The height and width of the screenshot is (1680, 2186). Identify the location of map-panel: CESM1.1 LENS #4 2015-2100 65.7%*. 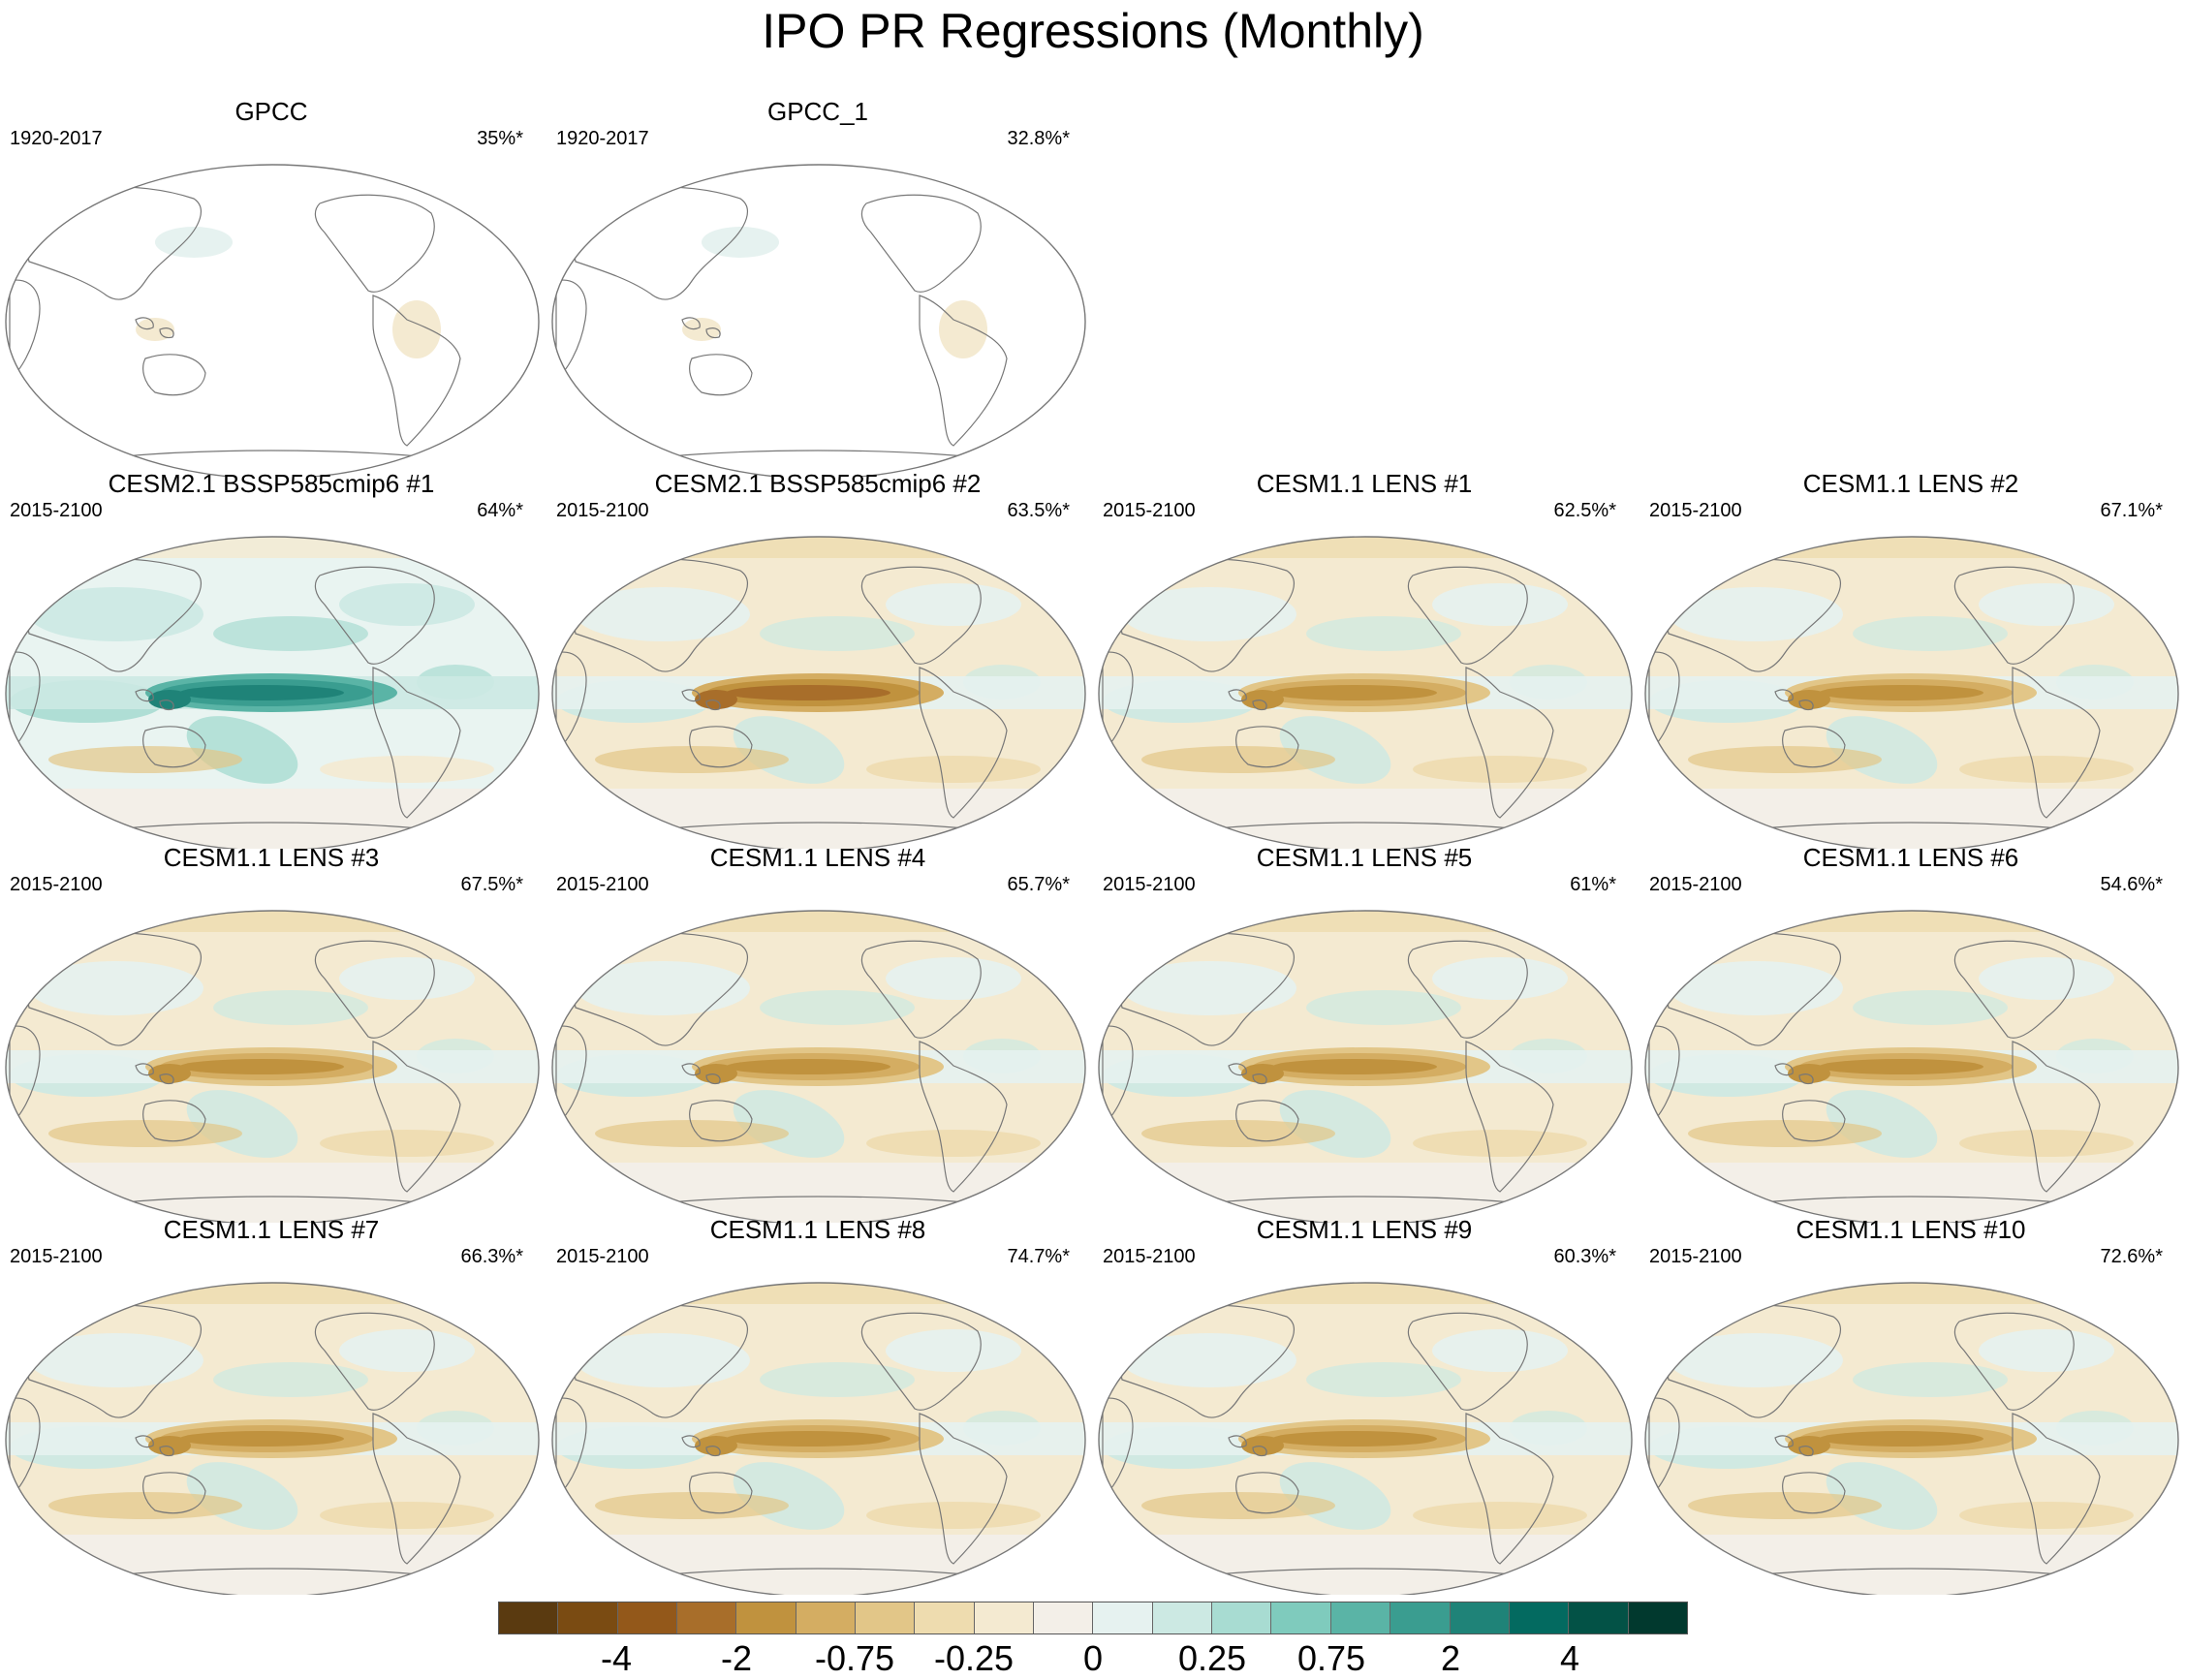
(818, 1033).